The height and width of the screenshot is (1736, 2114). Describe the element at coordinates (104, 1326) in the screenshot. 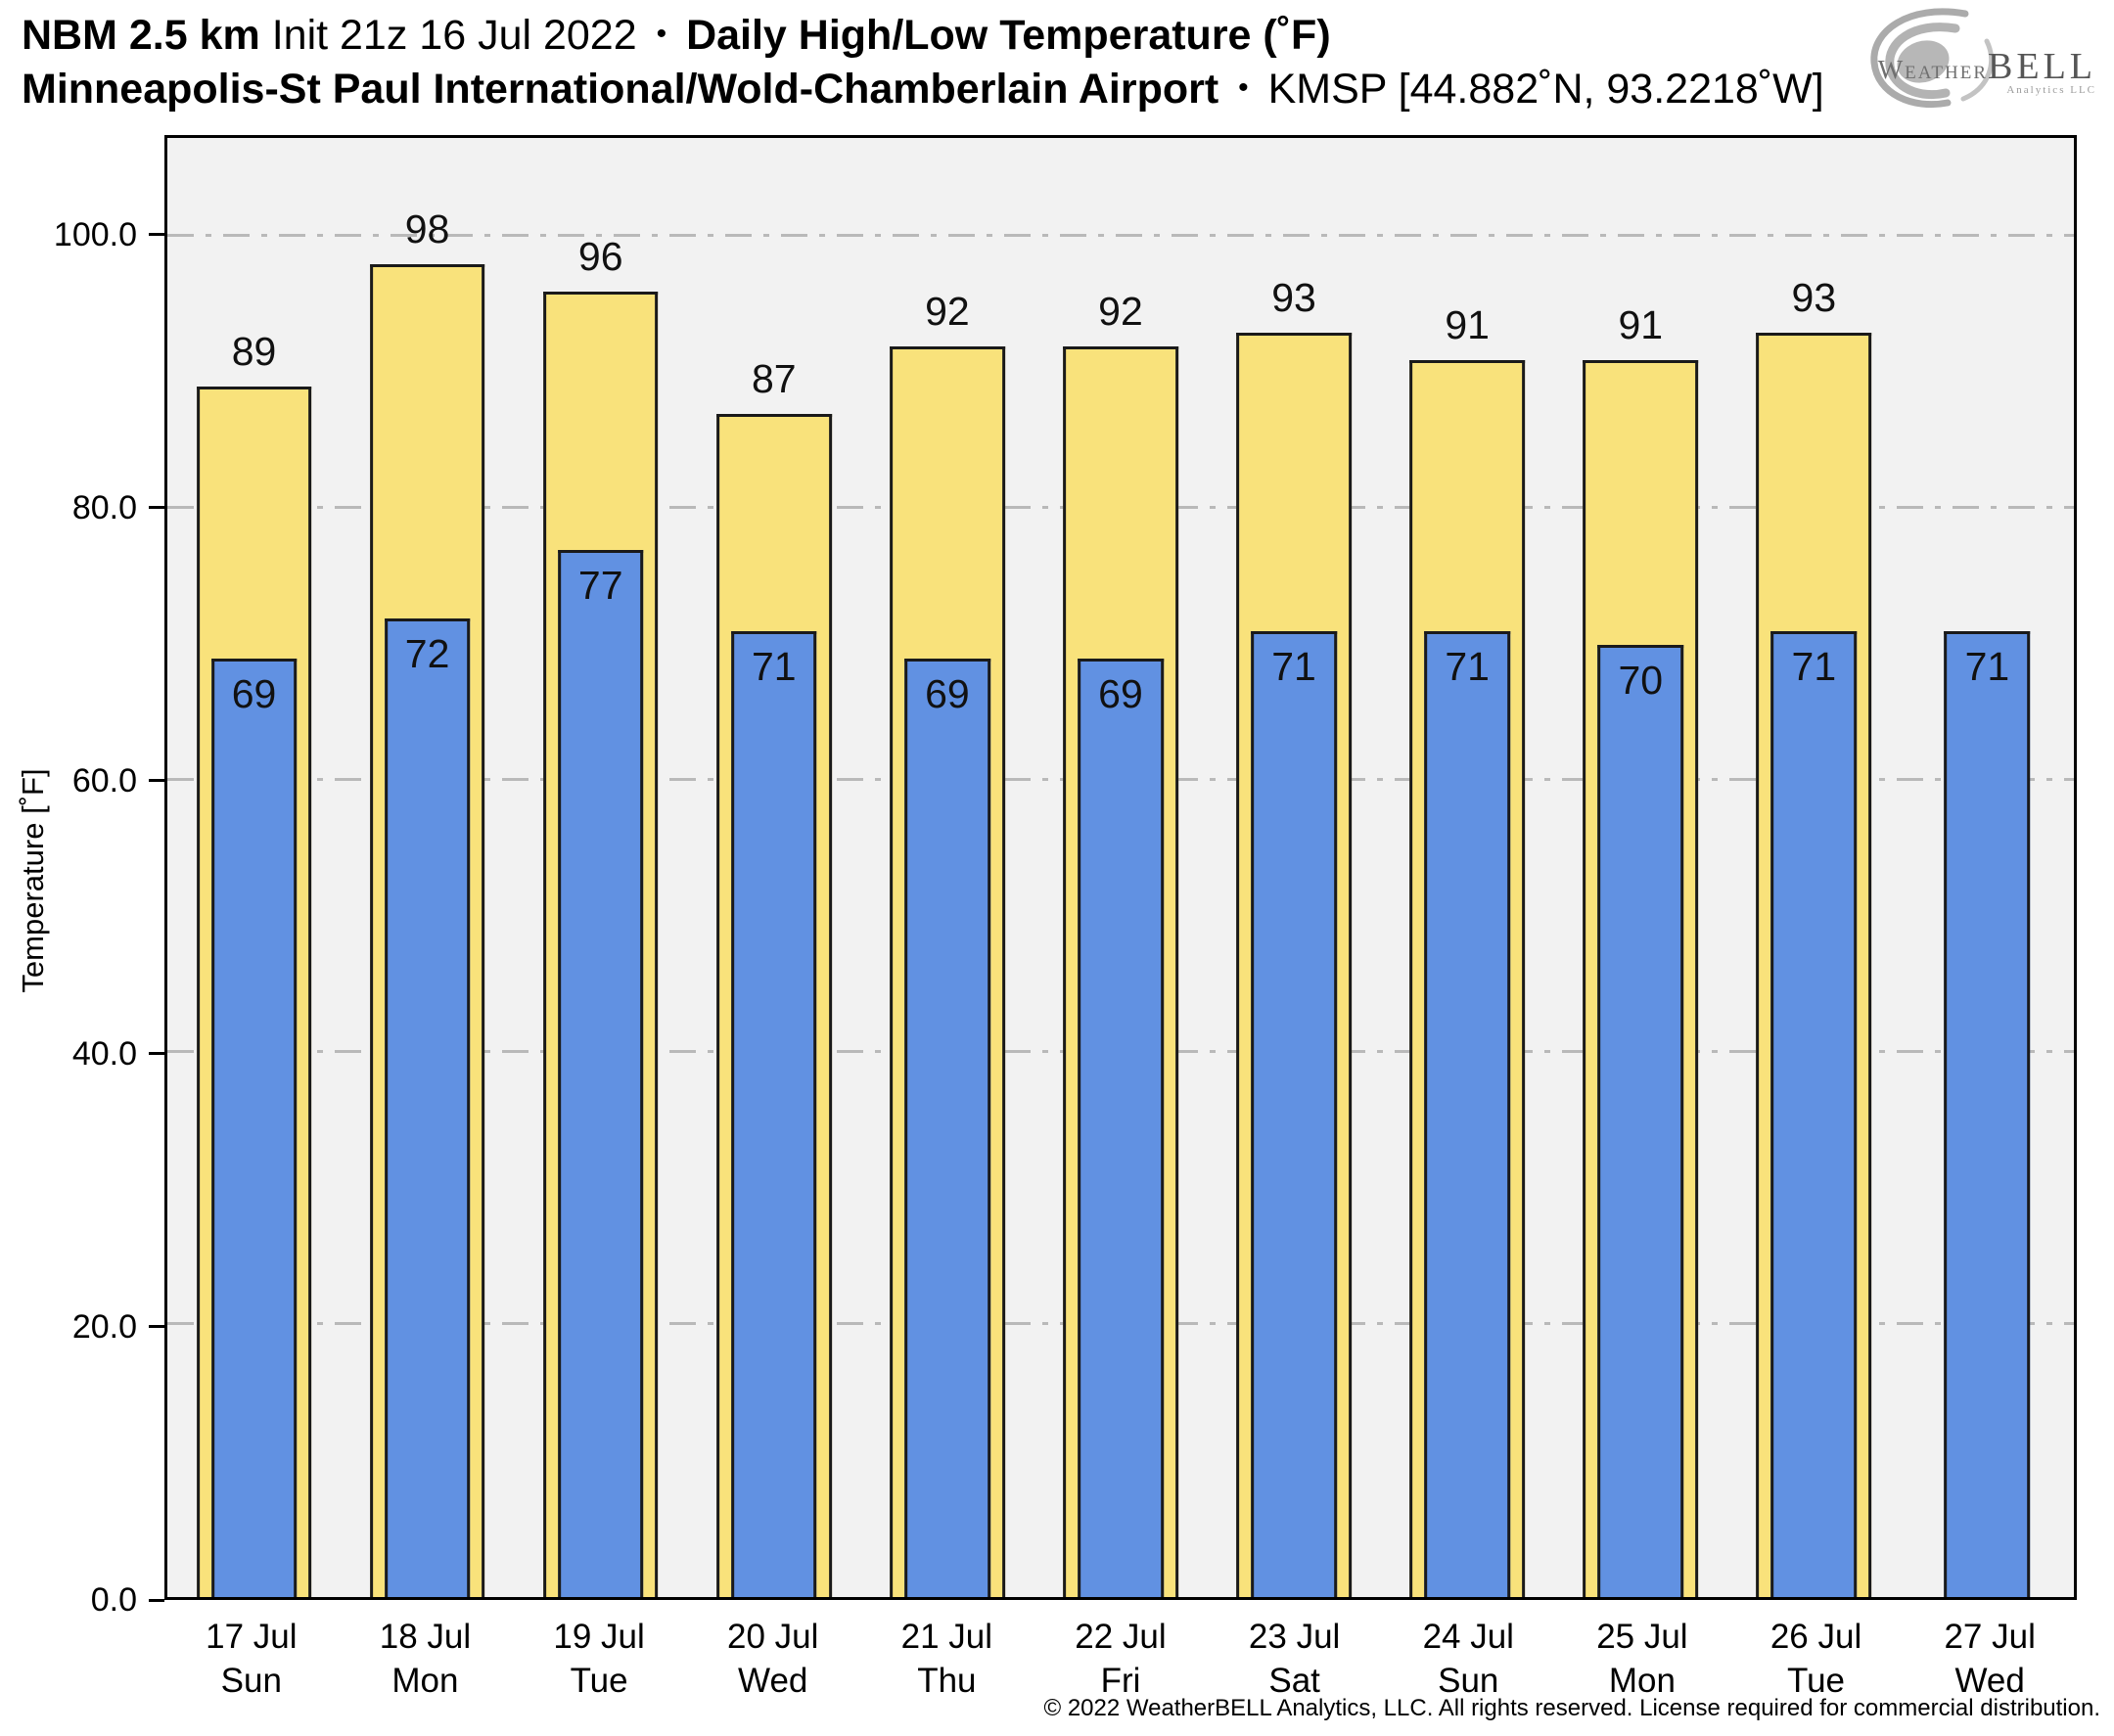

I see `y-tick-label: 20.0` at that location.